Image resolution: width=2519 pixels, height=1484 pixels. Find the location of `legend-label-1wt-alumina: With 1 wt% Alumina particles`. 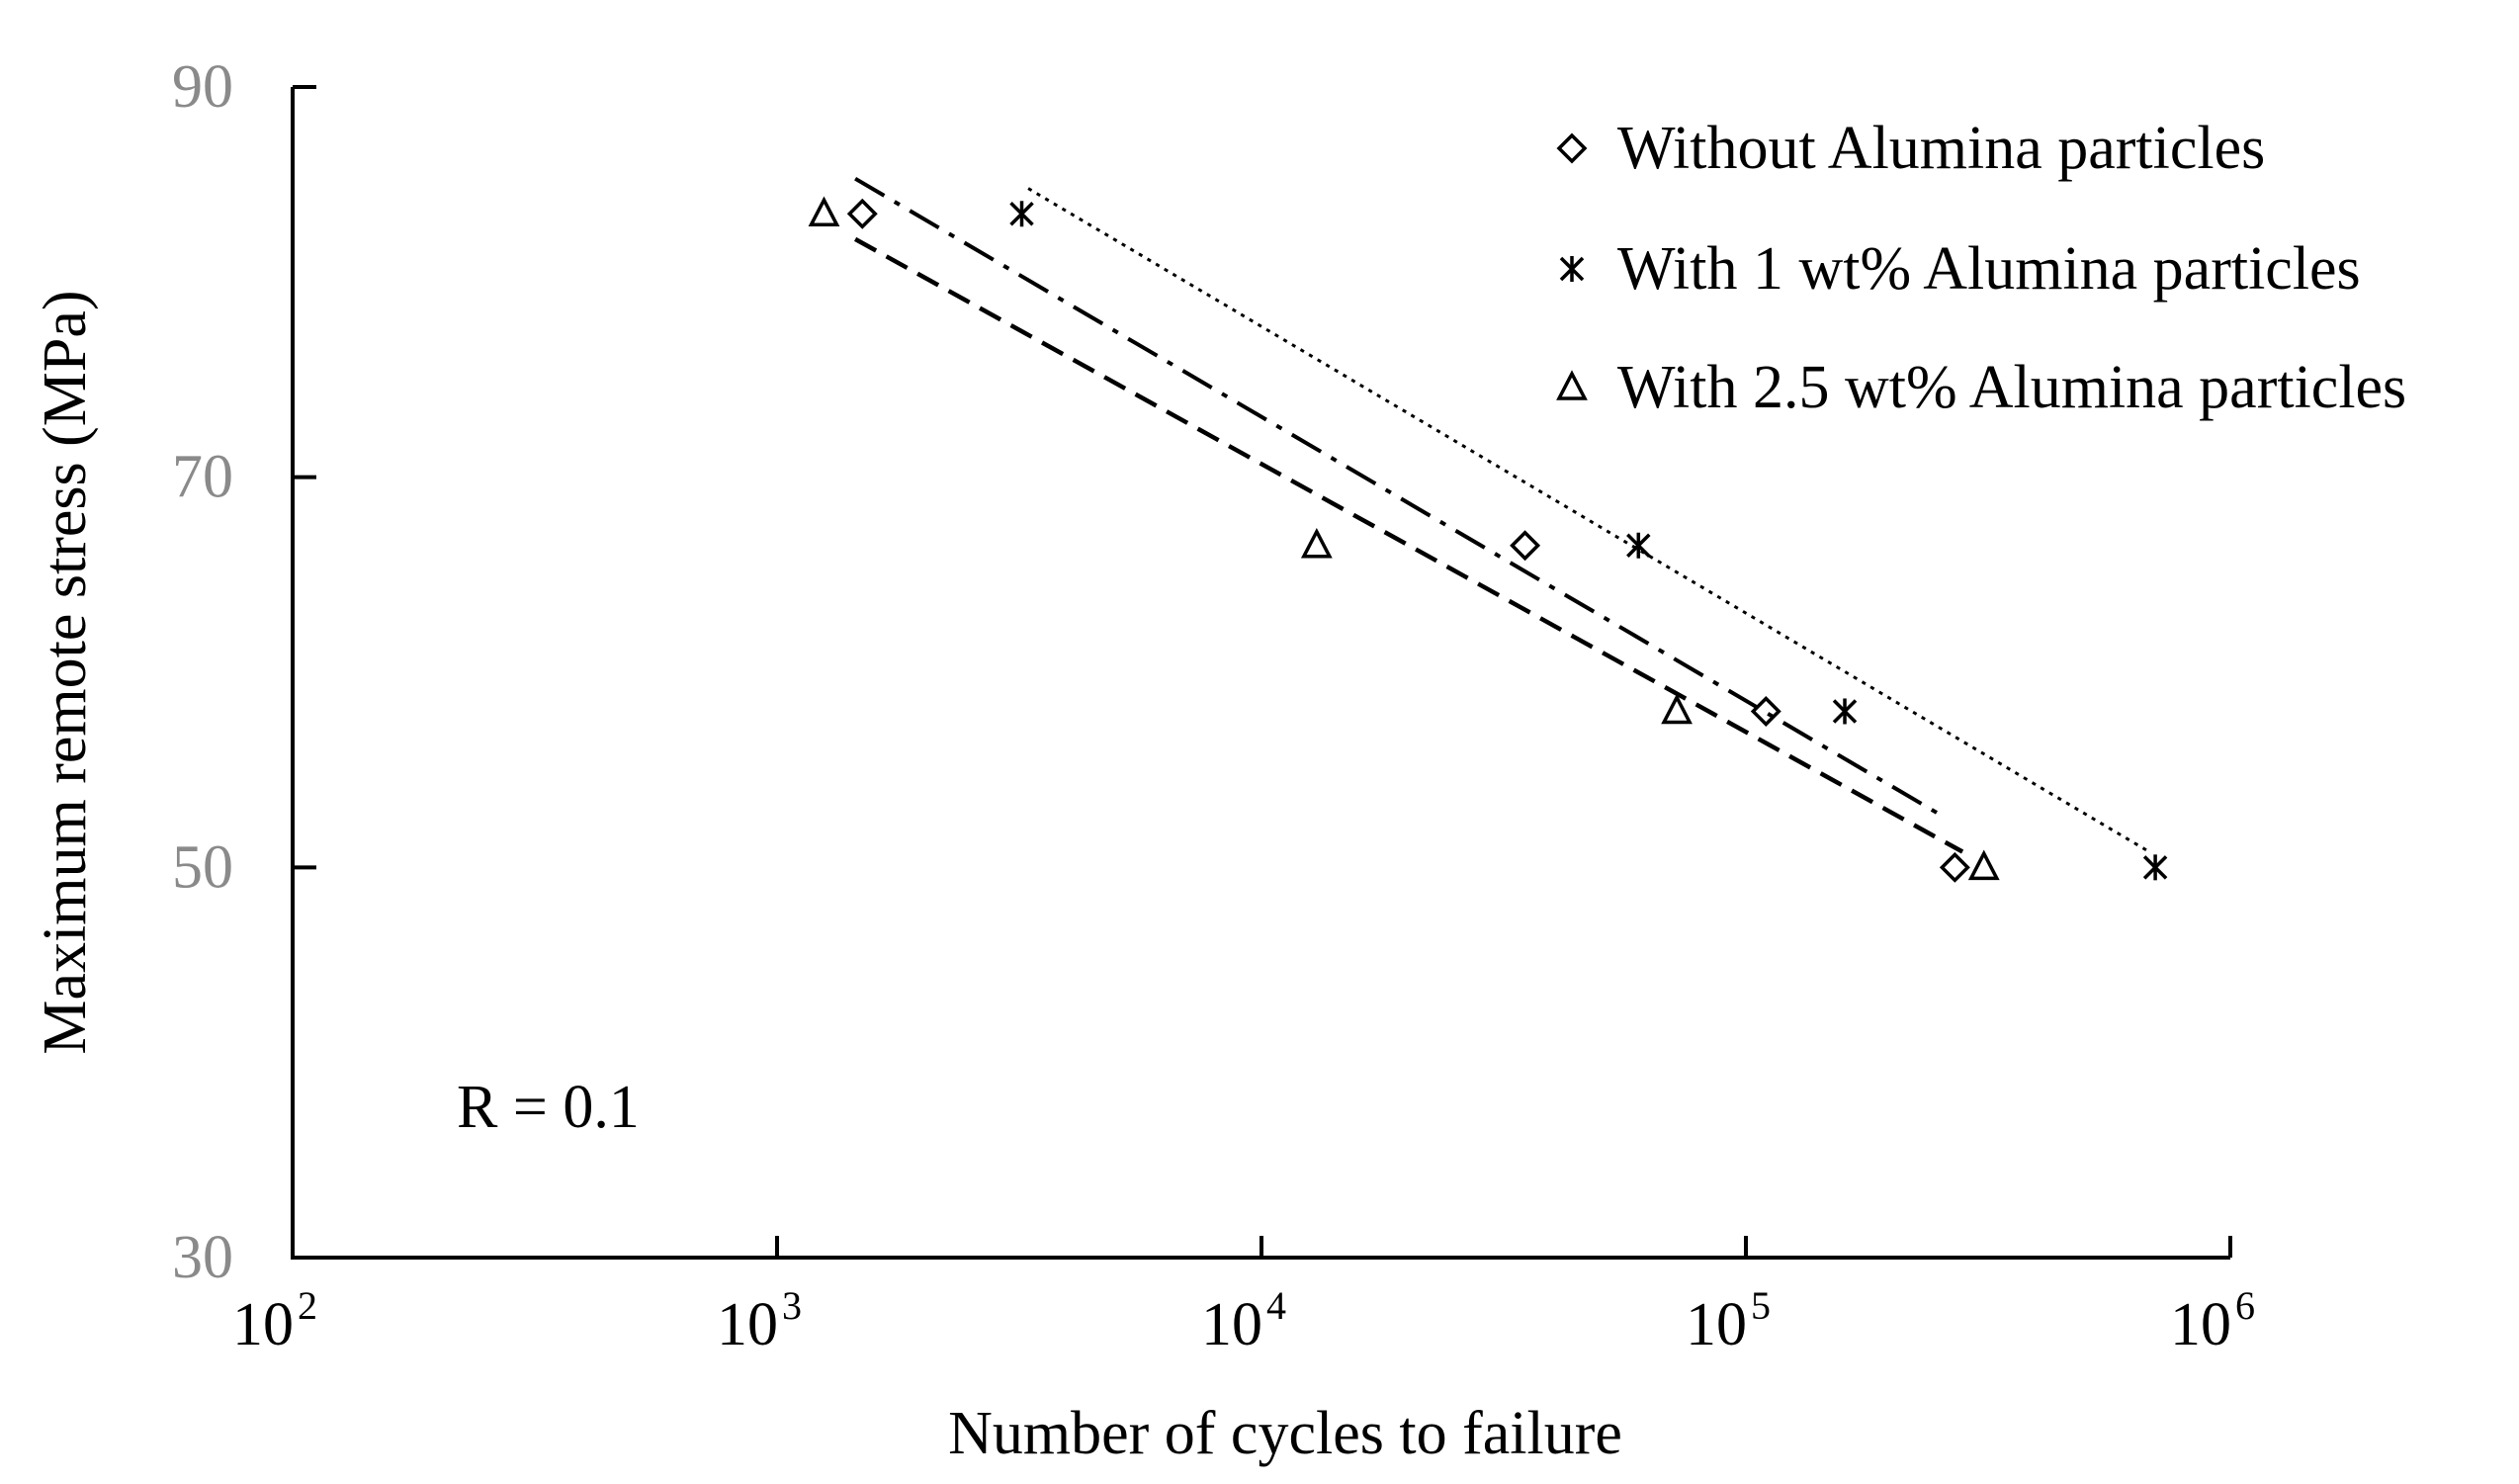

legend-label-1wt-alumina: With 1 wt% Alumina particles is located at coordinates (1989, 269).